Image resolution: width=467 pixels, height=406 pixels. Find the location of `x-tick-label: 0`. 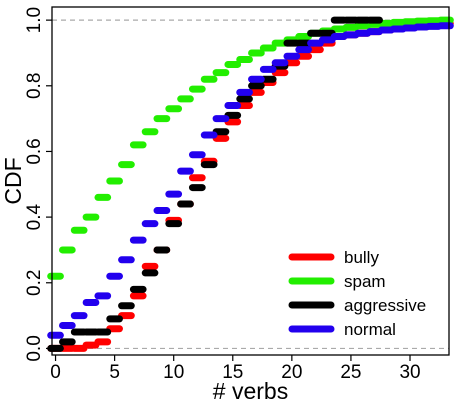

x-tick-label: 0 is located at coordinates (55, 372).